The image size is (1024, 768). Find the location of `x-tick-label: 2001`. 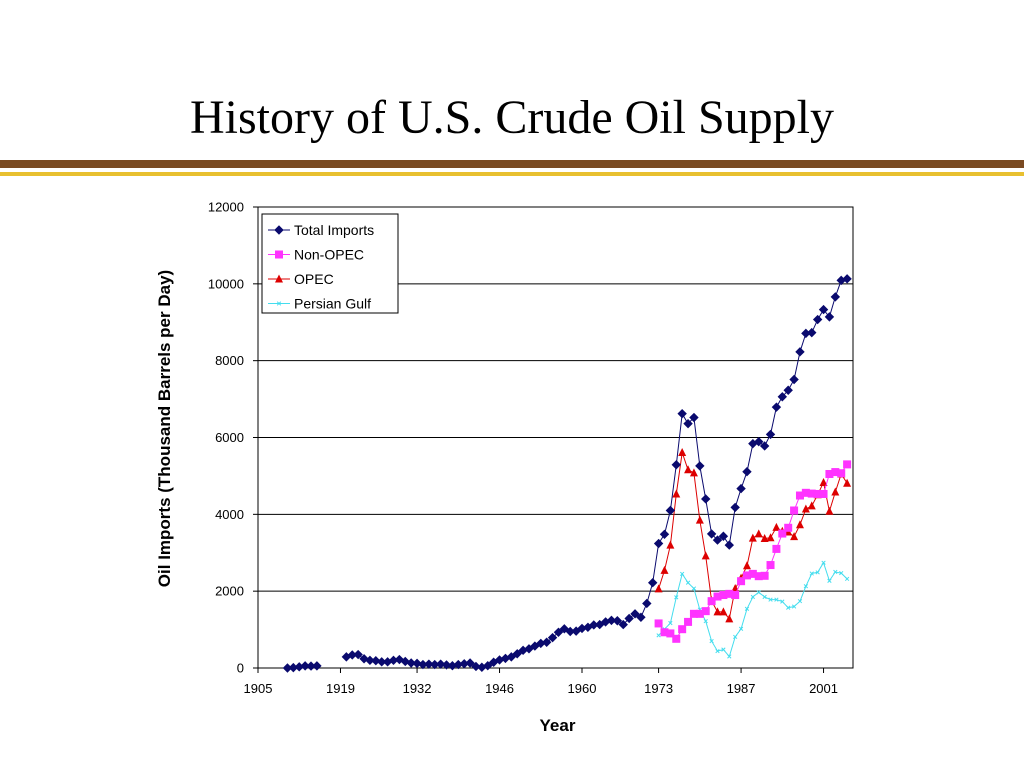

x-tick-label: 2001 is located at coordinates (823, 688).